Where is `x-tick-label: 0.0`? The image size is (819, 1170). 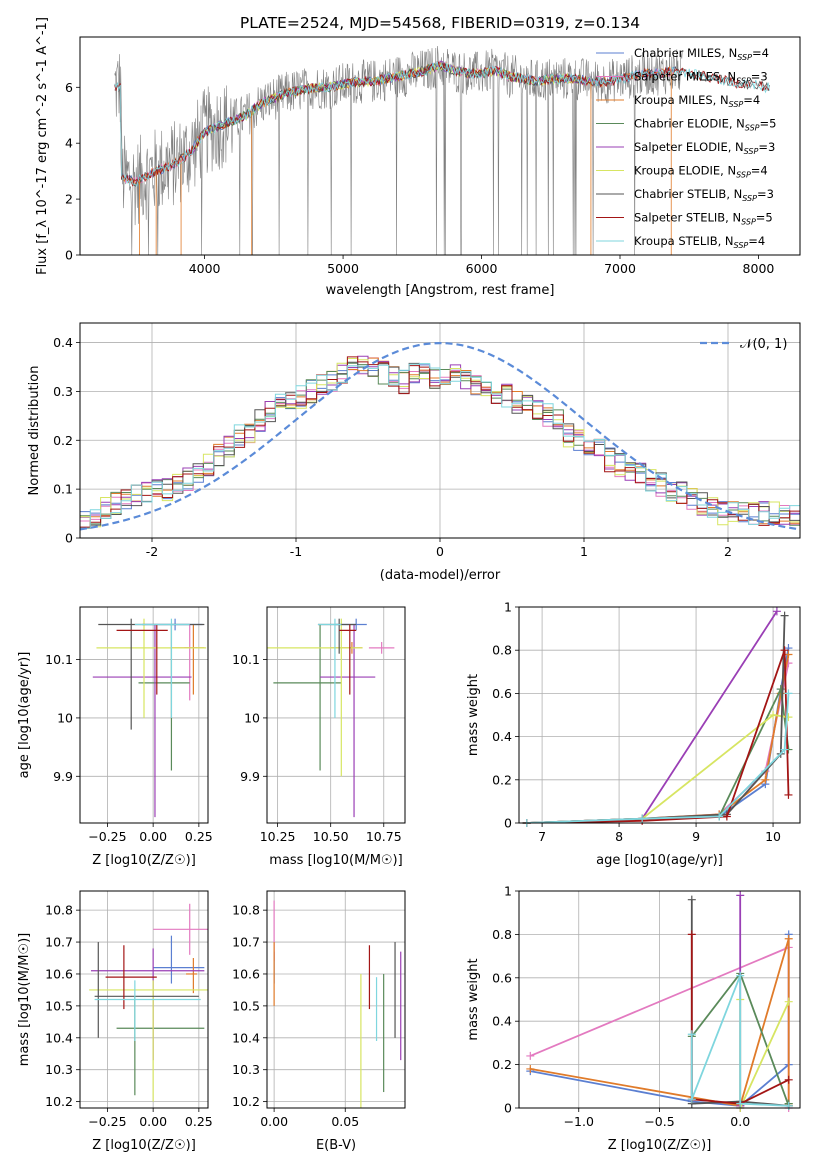
x-tick-label: 0.0 is located at coordinates (740, 1121).